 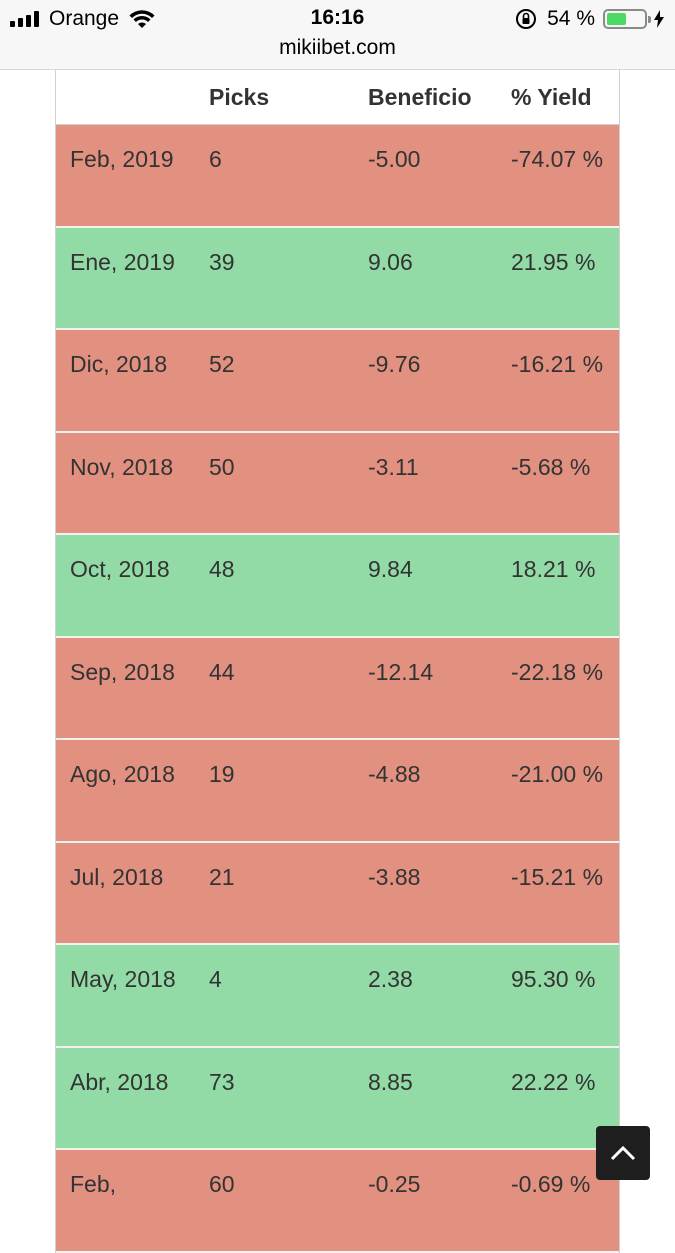 I want to click on cell-beneficio: 8.85, so click(x=390, y=1081).